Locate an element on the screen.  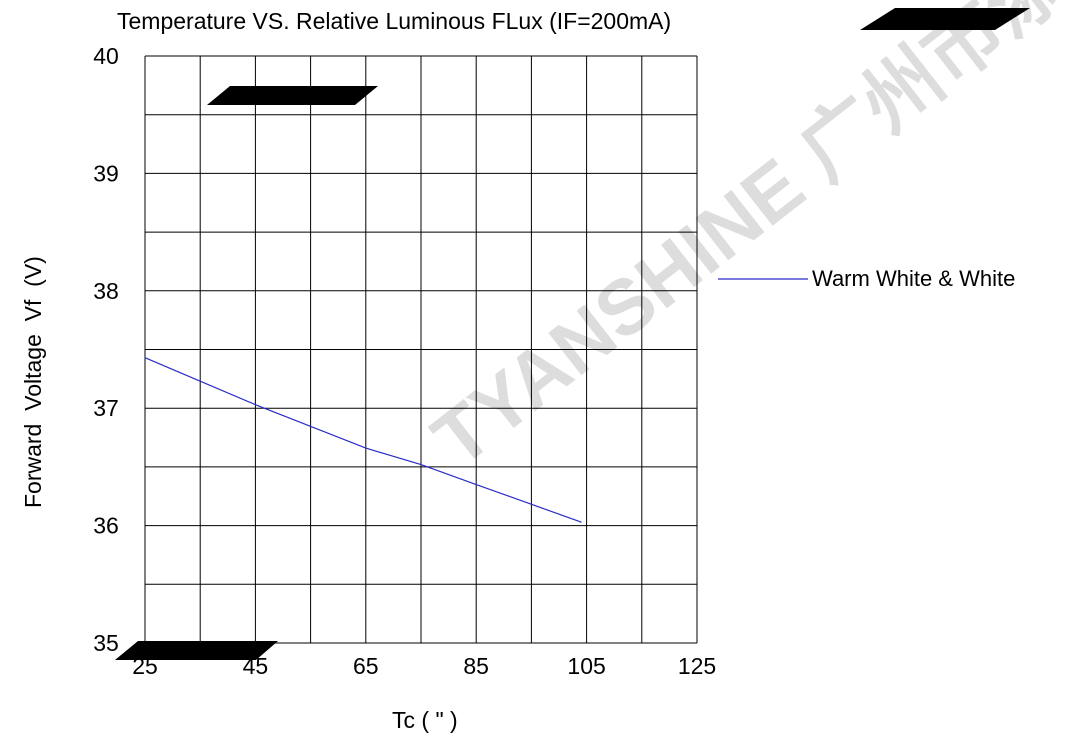
x-tick-label-5: 125 is located at coordinates (697, 666).